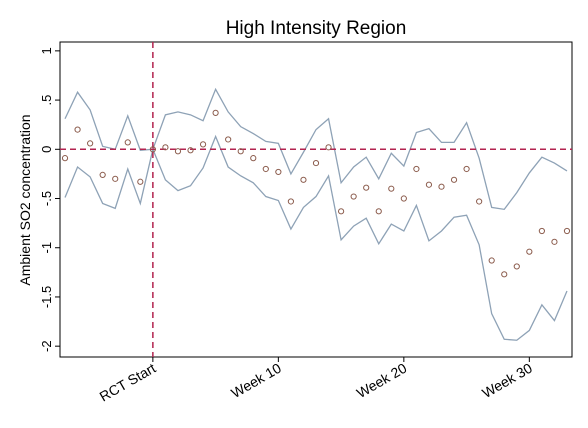 This screenshot has width=588, height=428. I want to click on y-tick-label: .5, so click(46, 100).